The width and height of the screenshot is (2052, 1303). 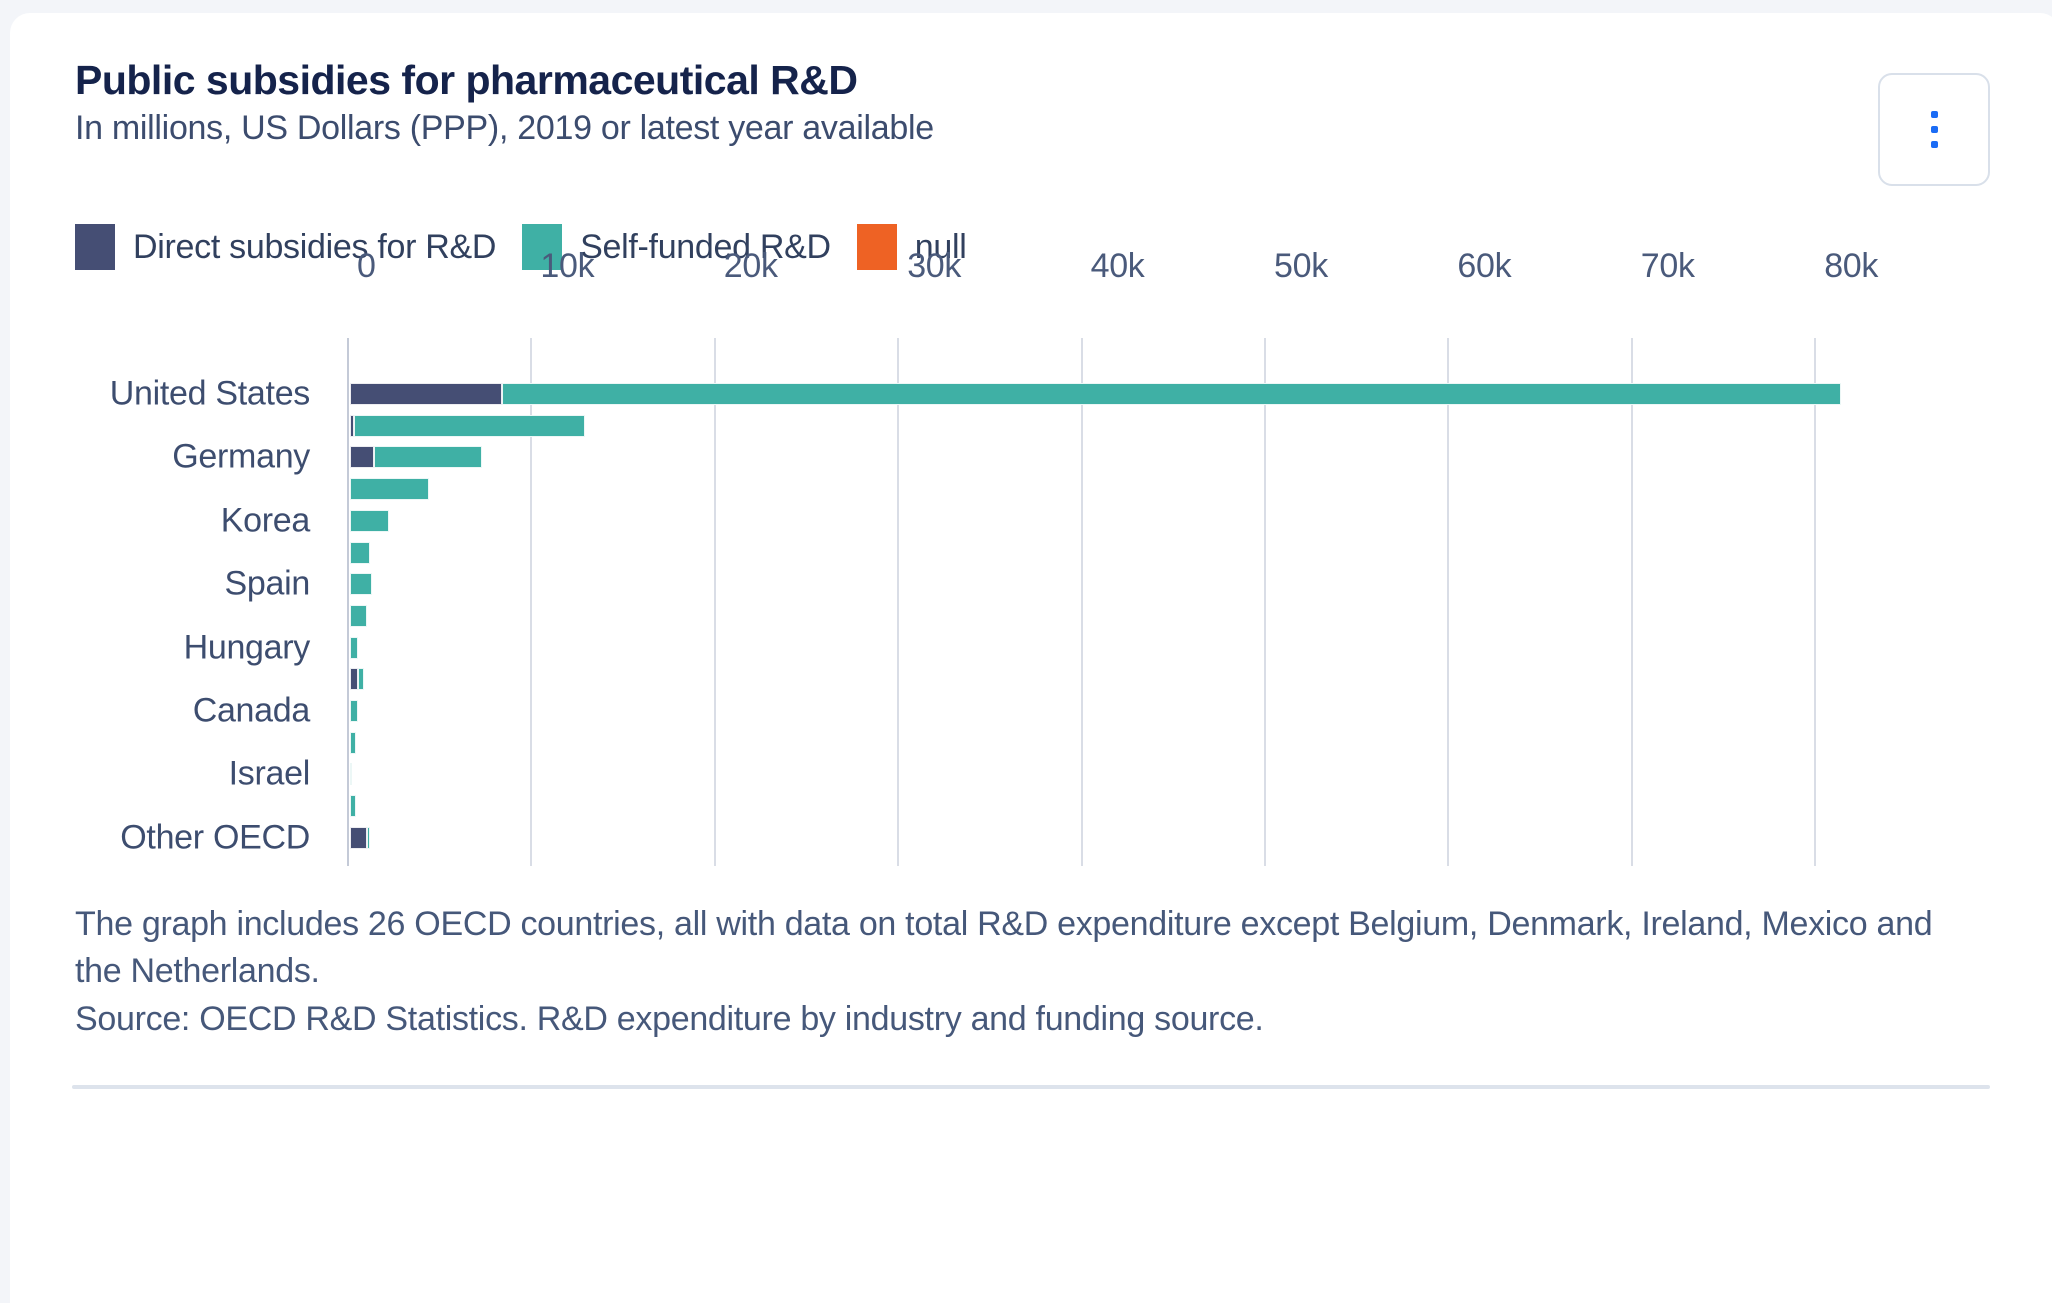 What do you see at coordinates (315, 246) in the screenshot?
I see `legend-label: Direct subsidies for R&D` at bounding box center [315, 246].